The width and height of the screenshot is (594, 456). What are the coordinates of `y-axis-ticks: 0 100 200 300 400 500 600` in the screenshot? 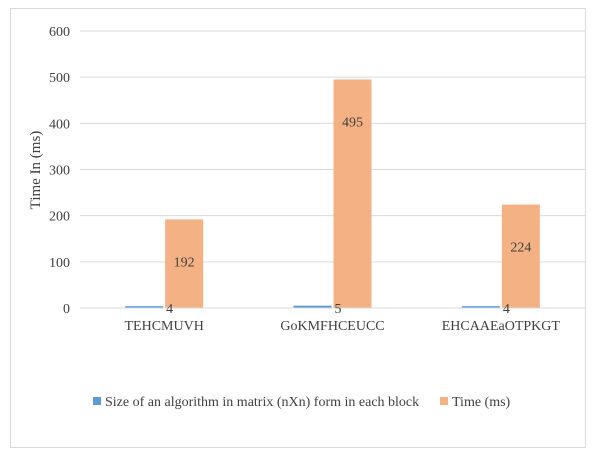 It's located at (59, 171).